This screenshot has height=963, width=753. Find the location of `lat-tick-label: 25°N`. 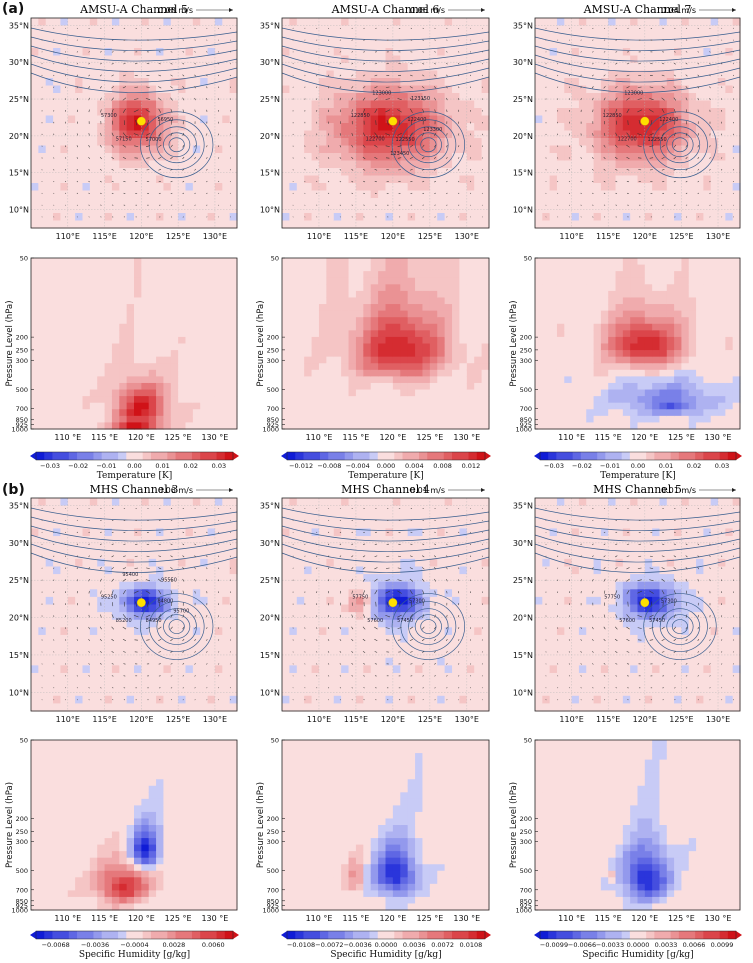

lat-tick-label: 25°N is located at coordinates (270, 99).